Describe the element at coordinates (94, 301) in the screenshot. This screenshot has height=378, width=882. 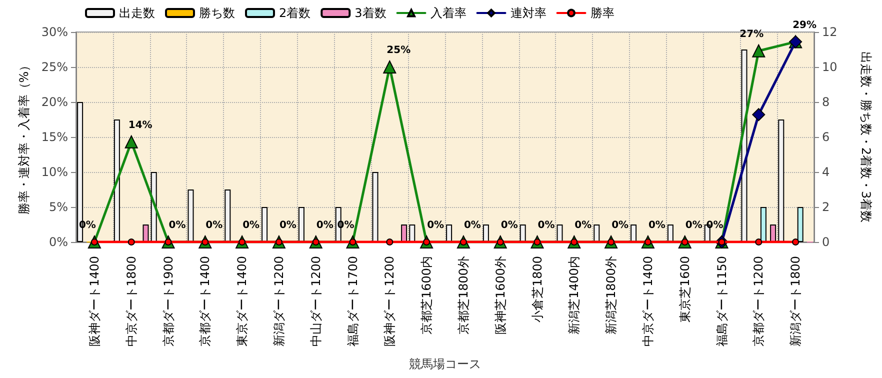
I see `x-tick-label: 阪神ダート1400` at that location.